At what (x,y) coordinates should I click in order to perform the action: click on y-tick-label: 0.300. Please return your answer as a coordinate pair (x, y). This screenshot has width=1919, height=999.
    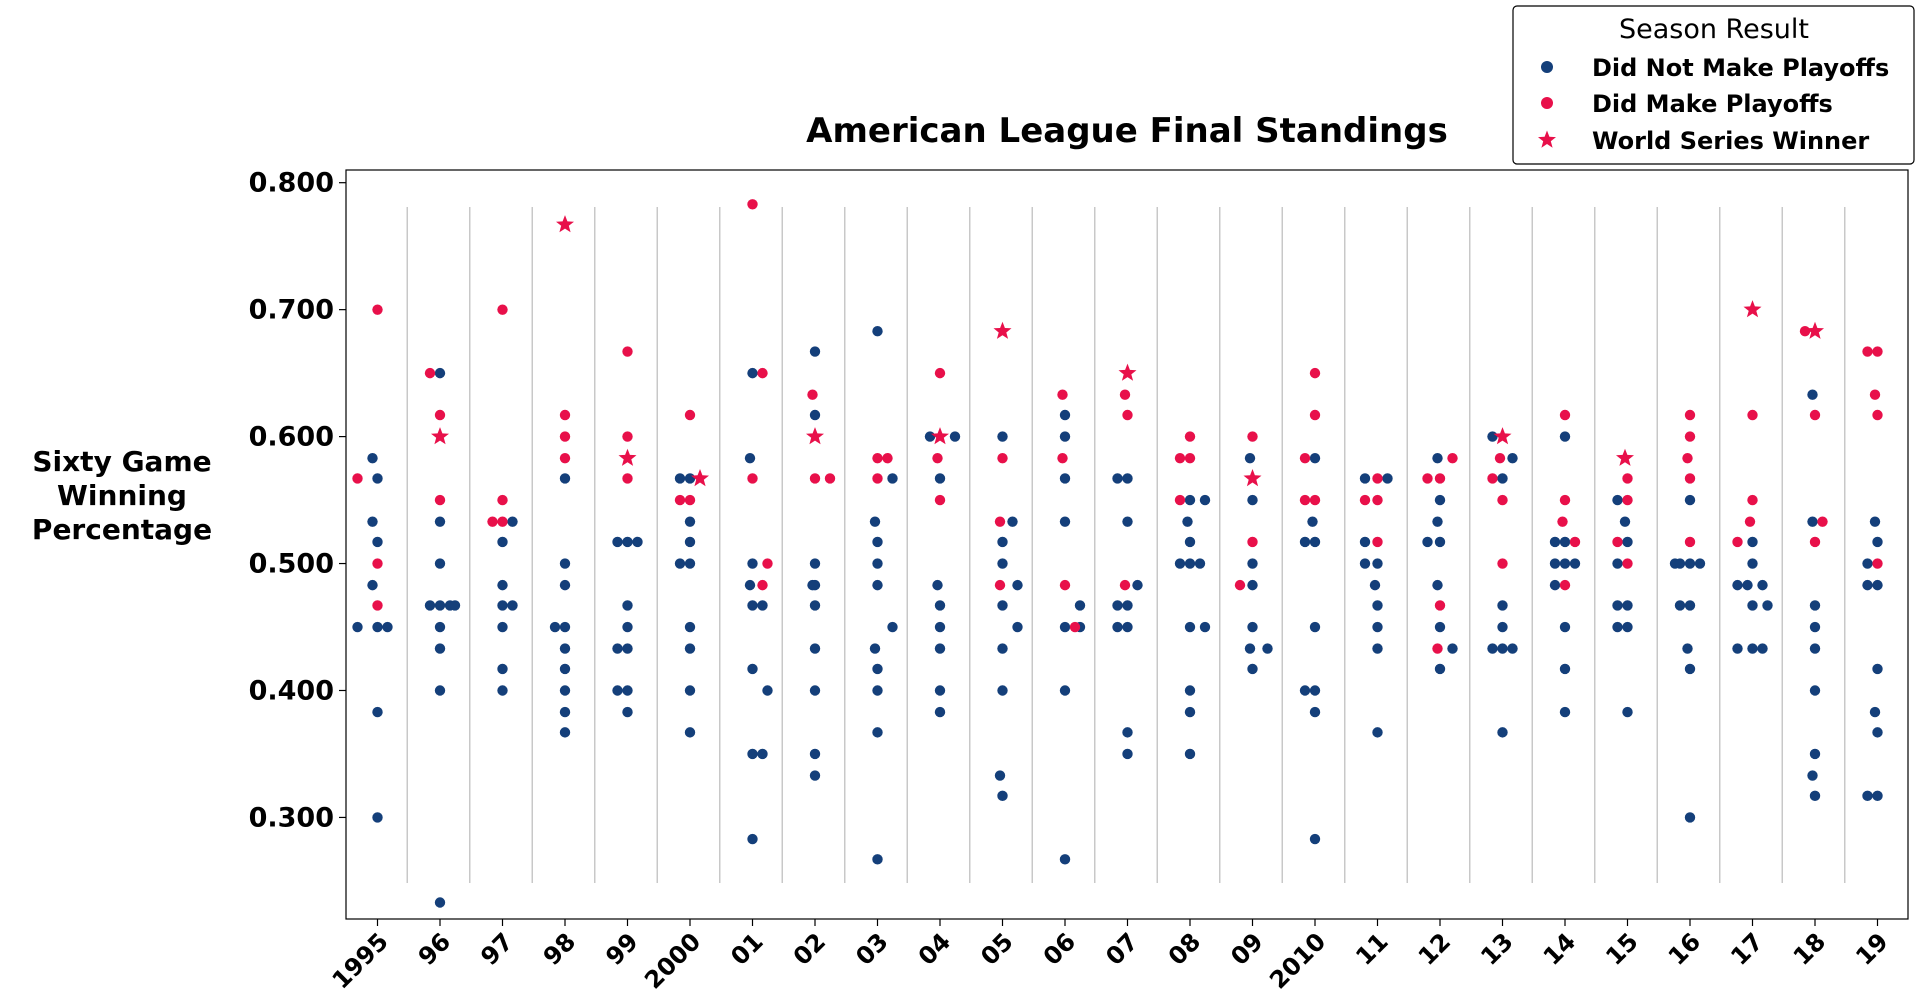
    Looking at the image, I should click on (291, 817).